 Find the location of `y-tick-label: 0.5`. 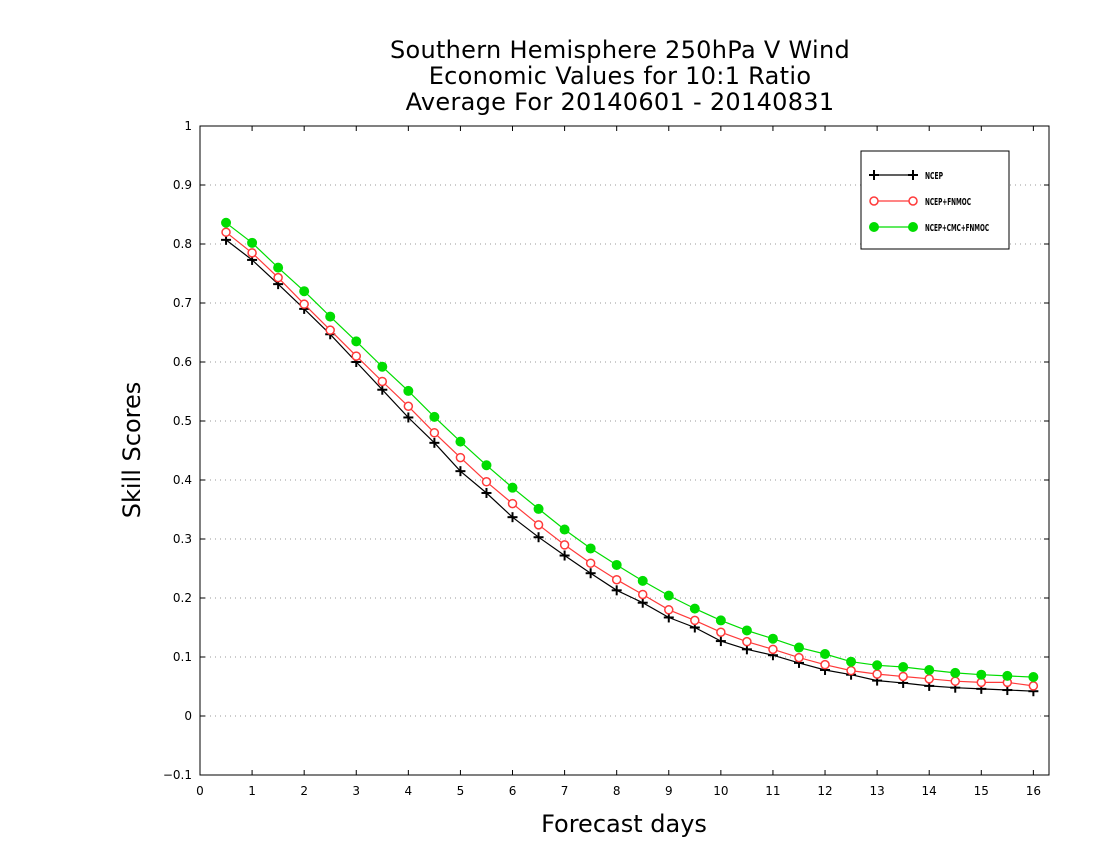

y-tick-label: 0.5 is located at coordinates (182, 421).